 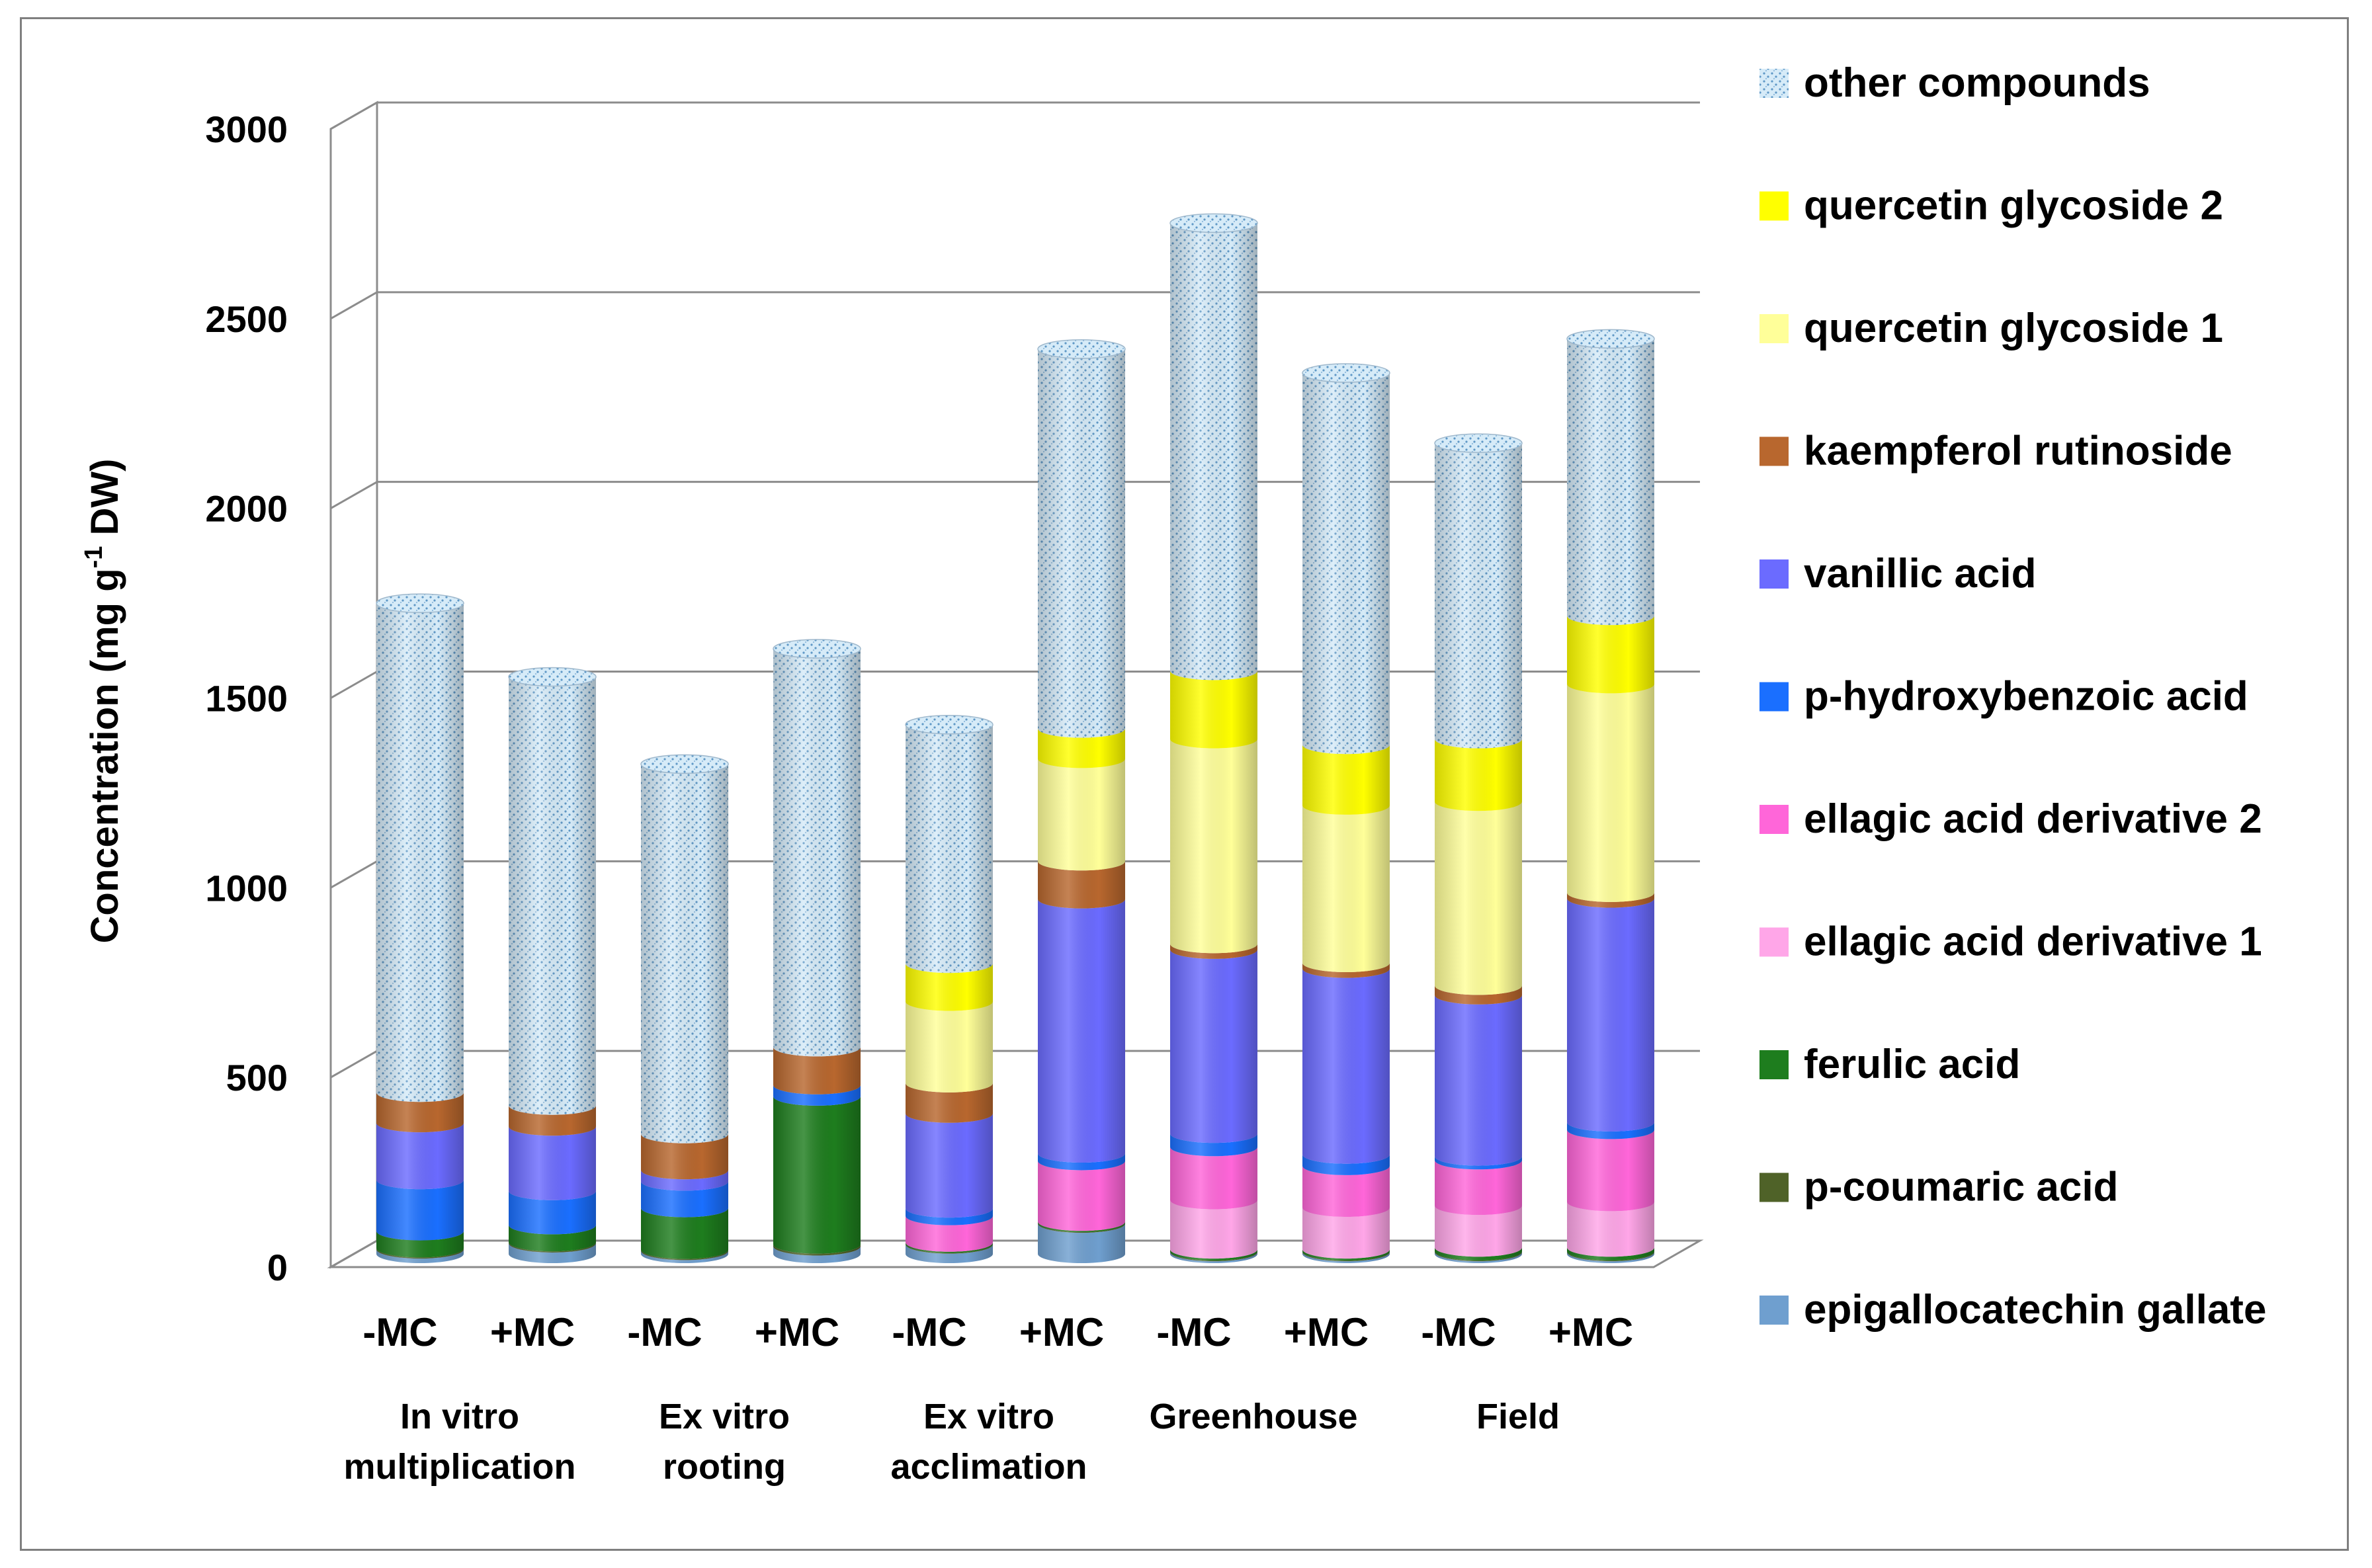 I want to click on legend-item: ferulic acid, so click(x=1889, y=1064).